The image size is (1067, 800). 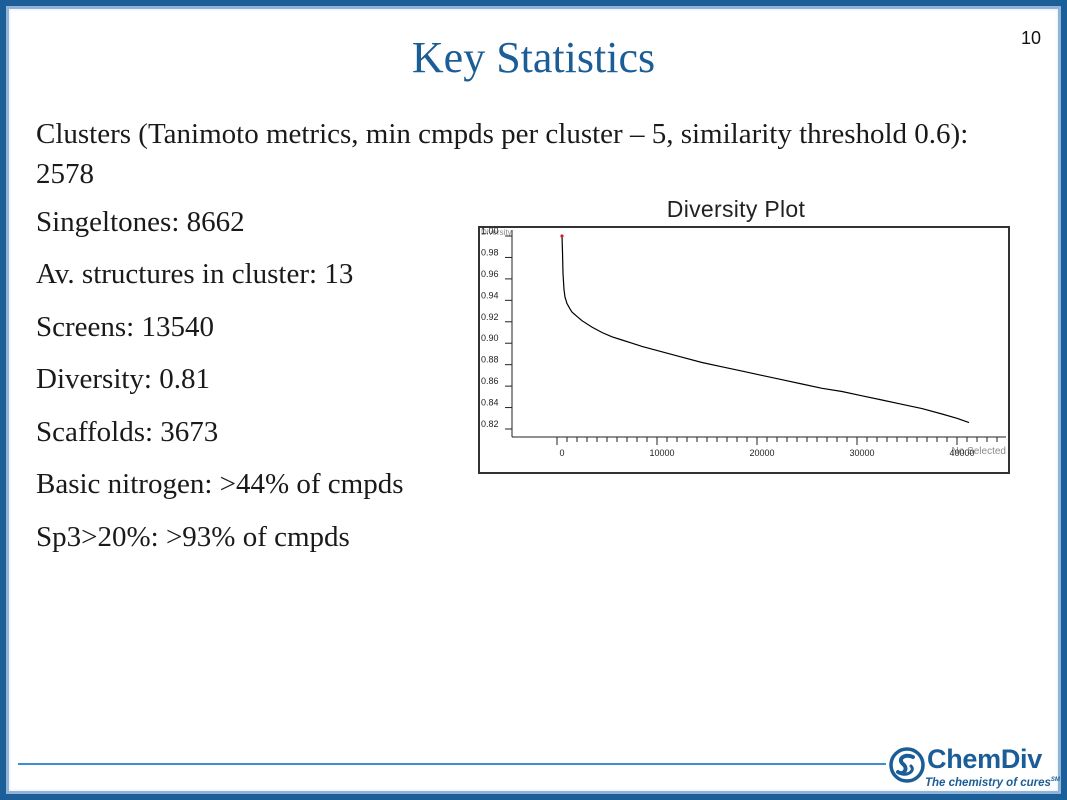 I want to click on stat-avg-structures: Av. structures in cluster: 13, so click(x=195, y=274).